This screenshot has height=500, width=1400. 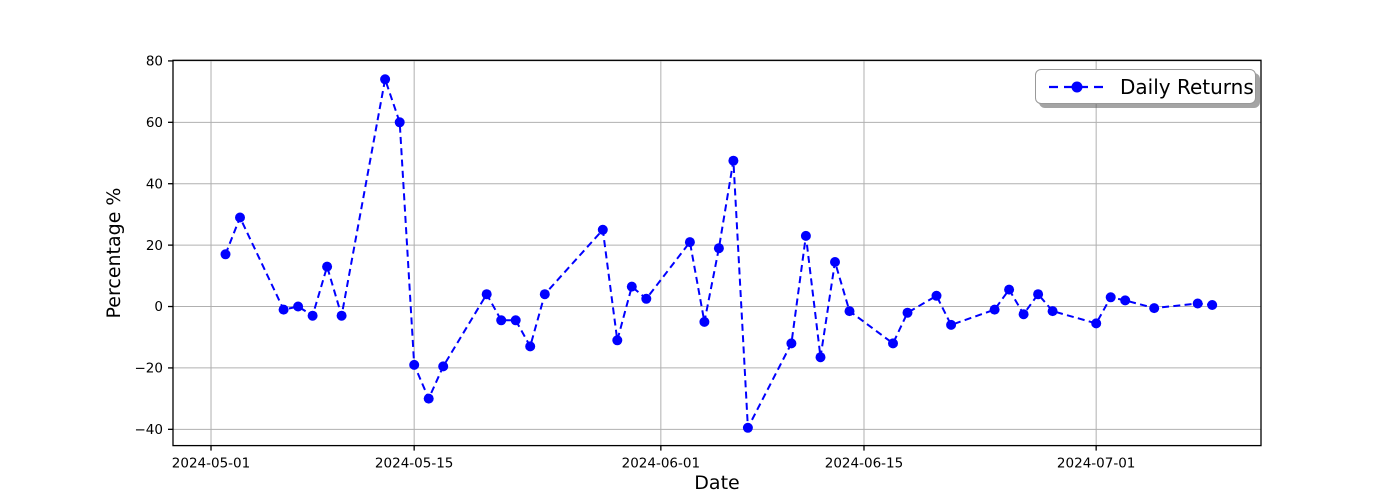 I want to click on y-tick-label: 80, so click(x=154, y=62).